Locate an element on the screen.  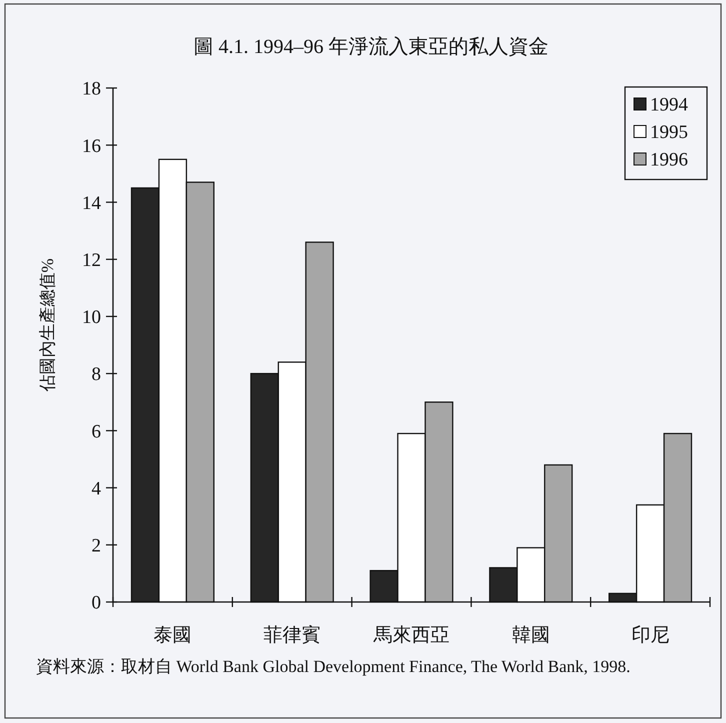
y-tick-label: 8 is located at coordinates (96, 375).